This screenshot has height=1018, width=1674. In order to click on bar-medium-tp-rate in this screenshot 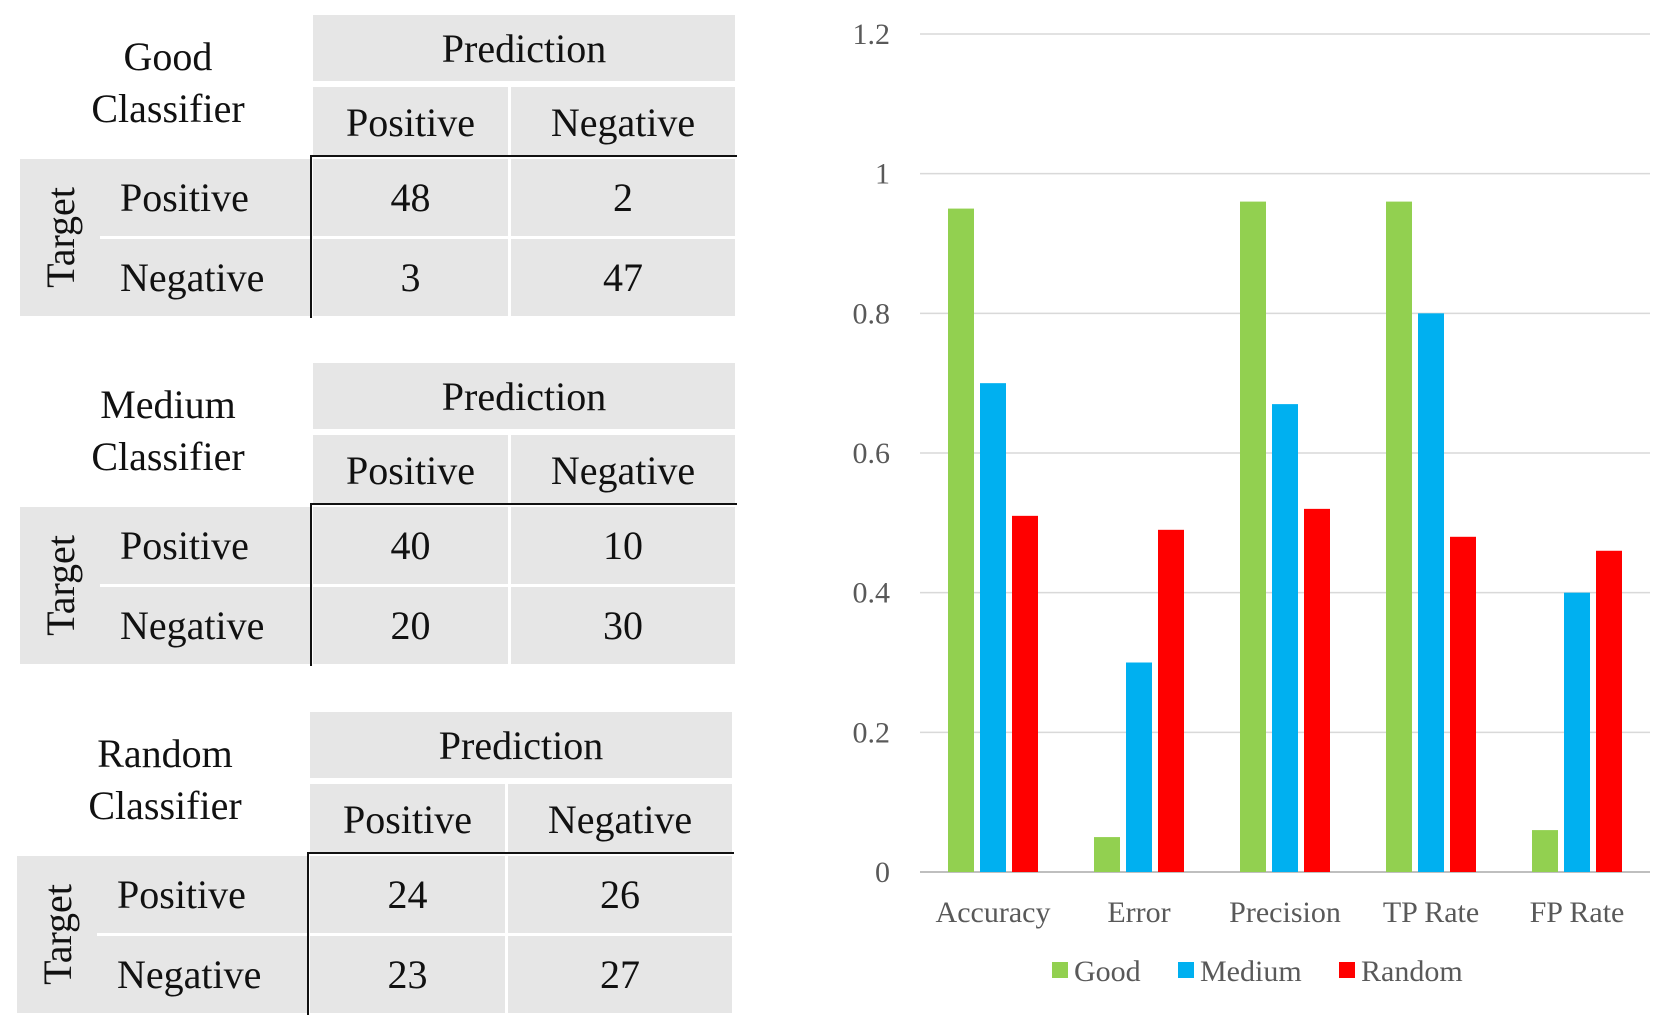, I will do `click(1431, 592)`.